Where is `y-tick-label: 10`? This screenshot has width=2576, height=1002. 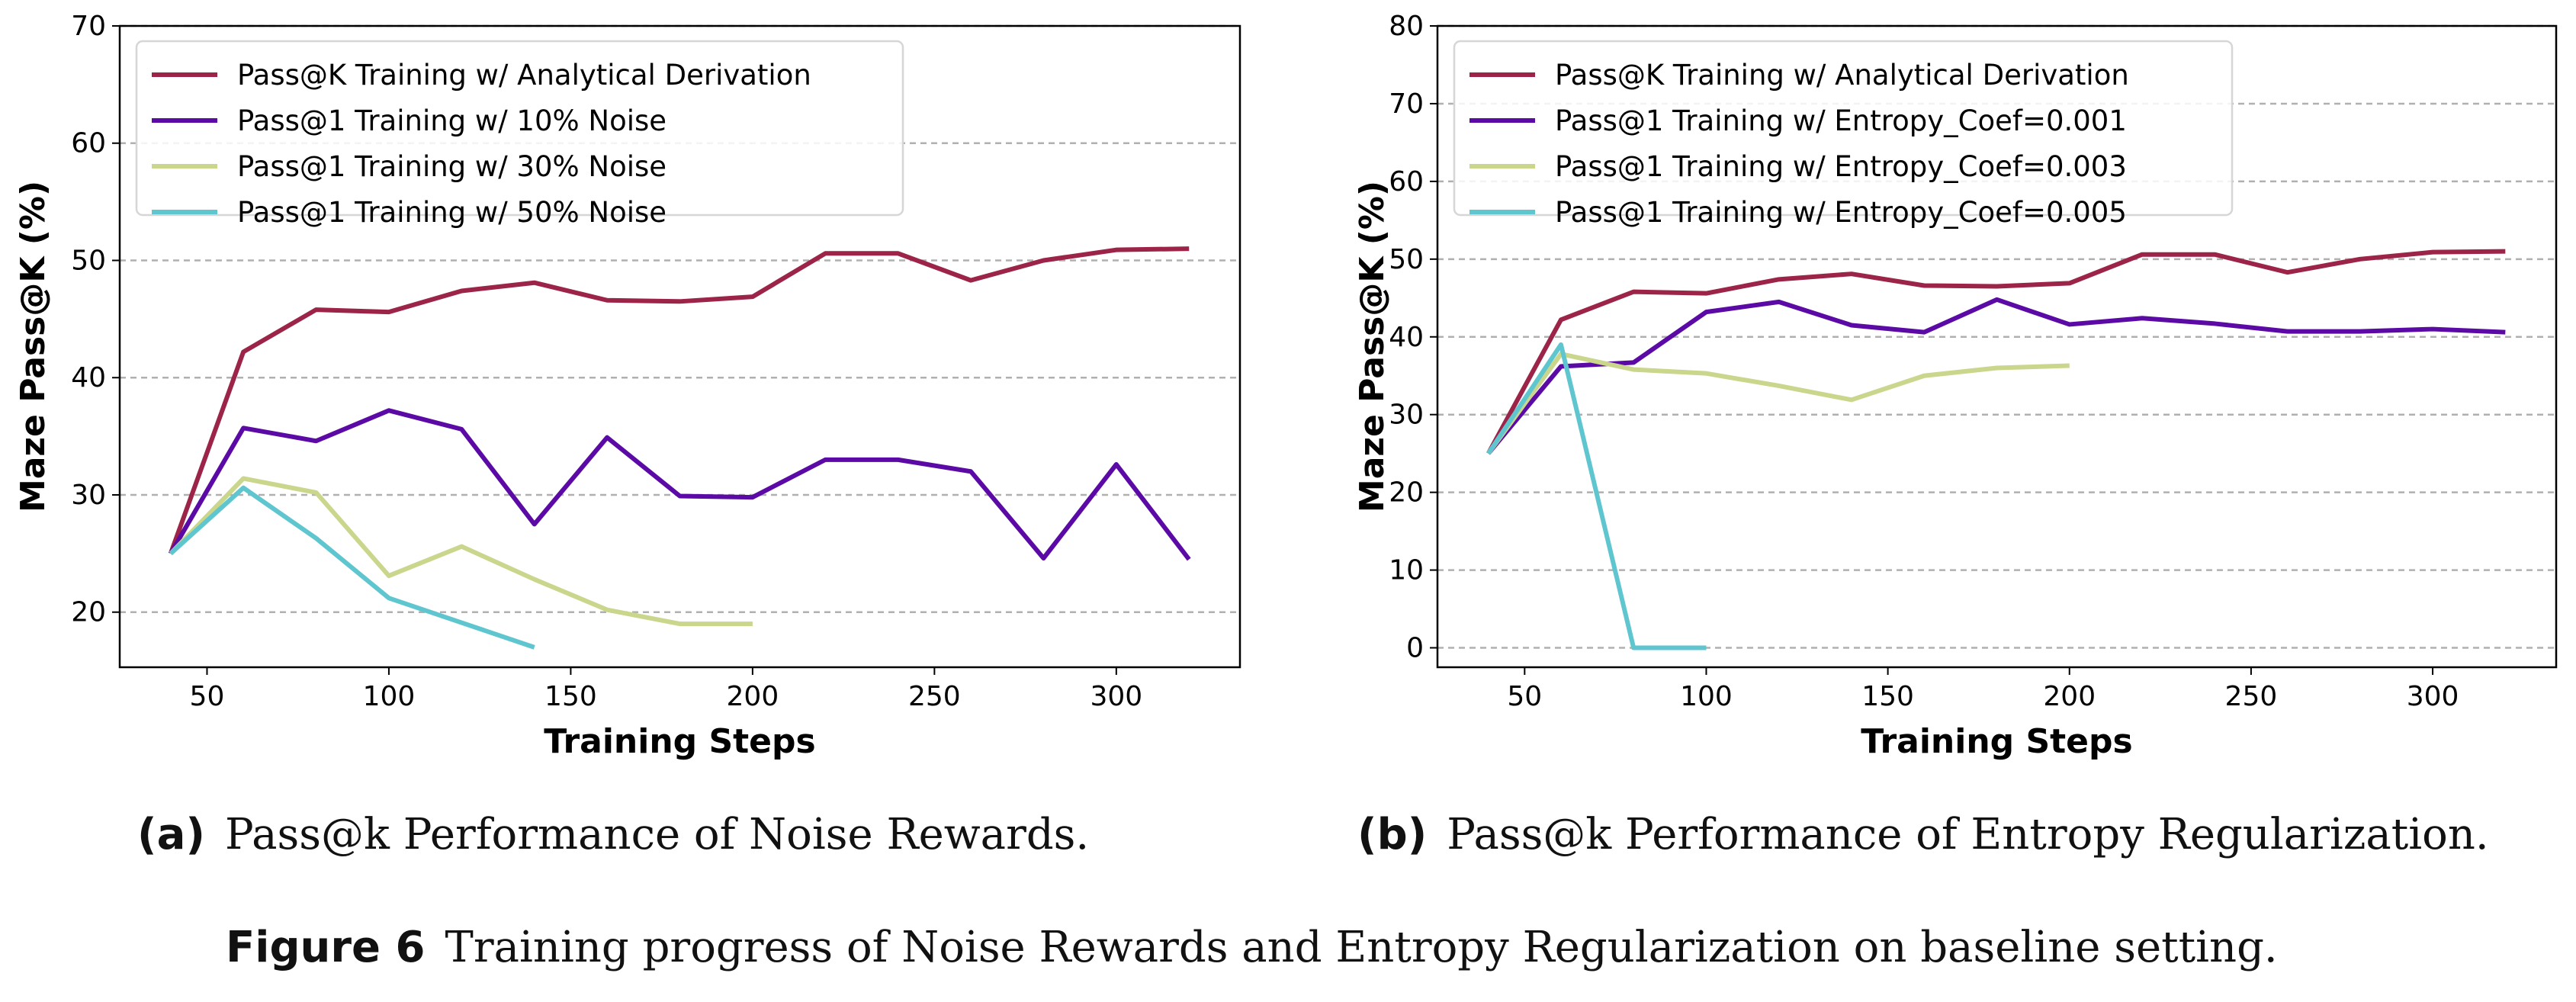
y-tick-label: 10 is located at coordinates (1406, 570).